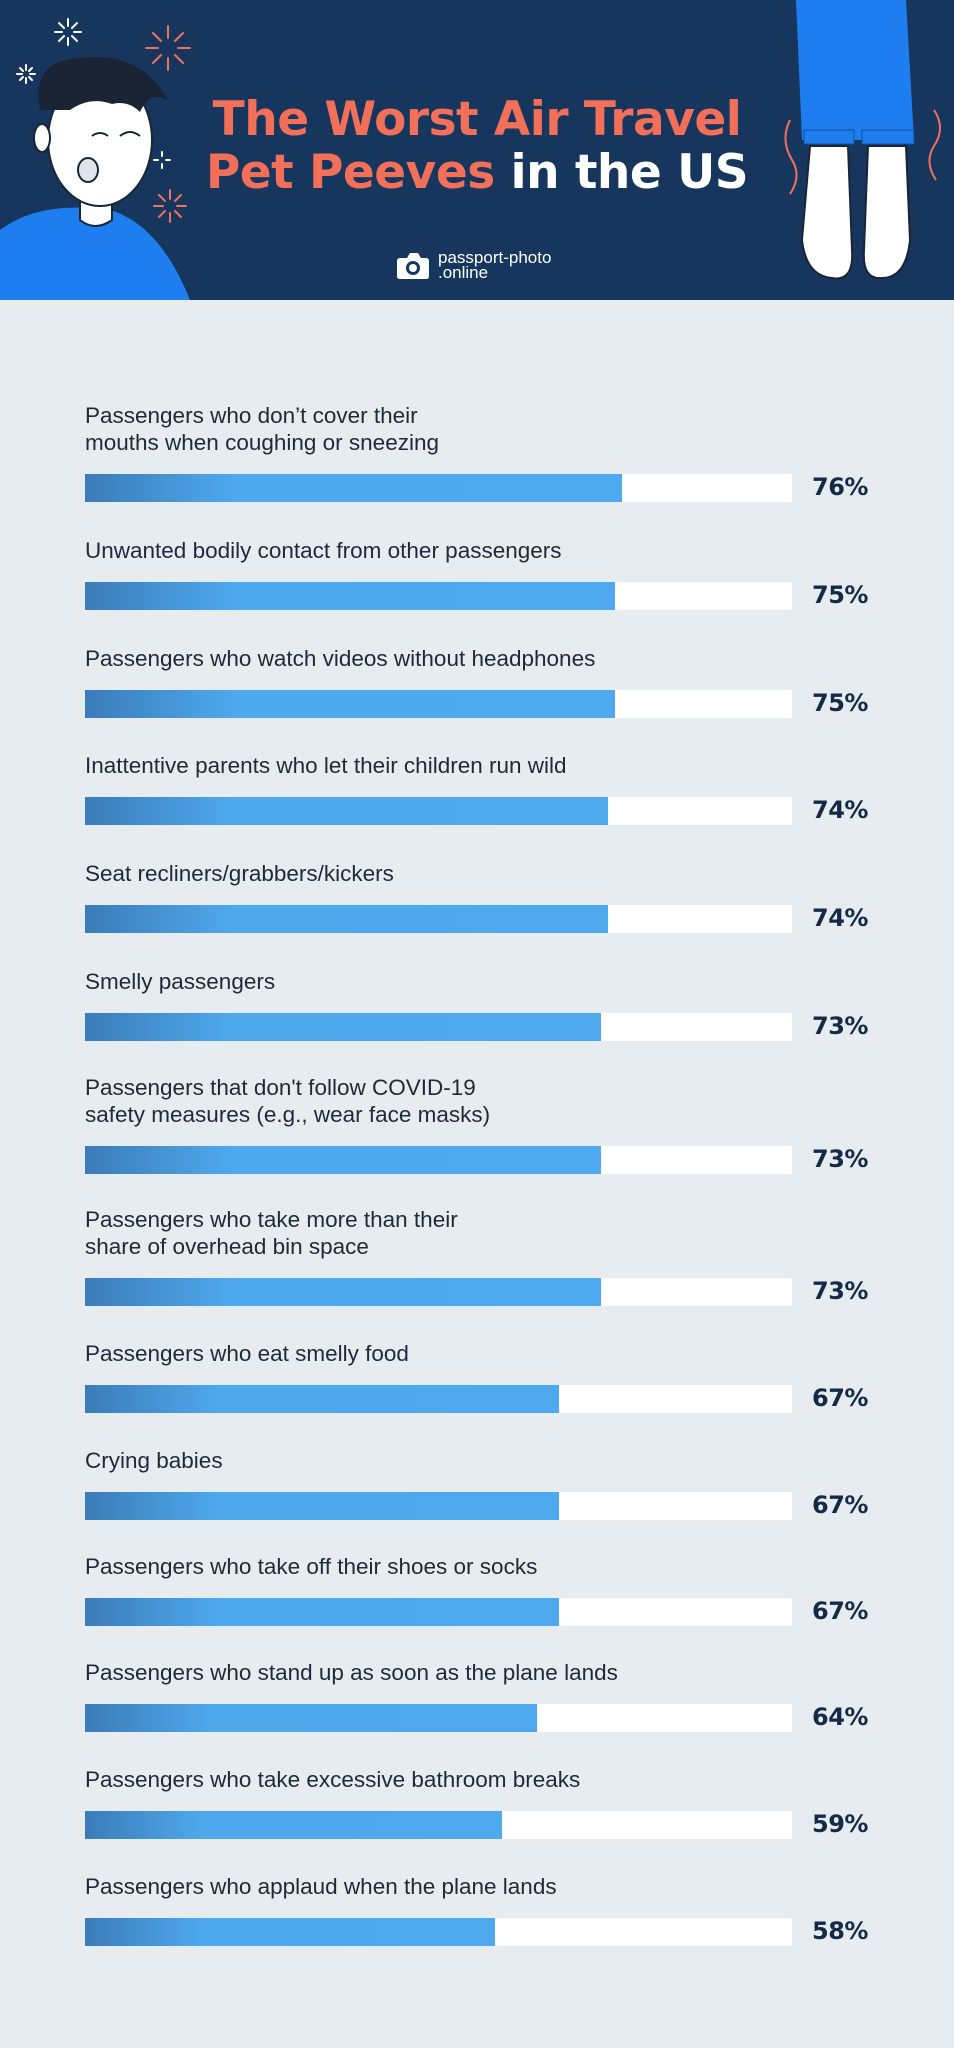  Describe the element at coordinates (180, 981) in the screenshot. I see `bar-label: Smelly passengers` at that location.